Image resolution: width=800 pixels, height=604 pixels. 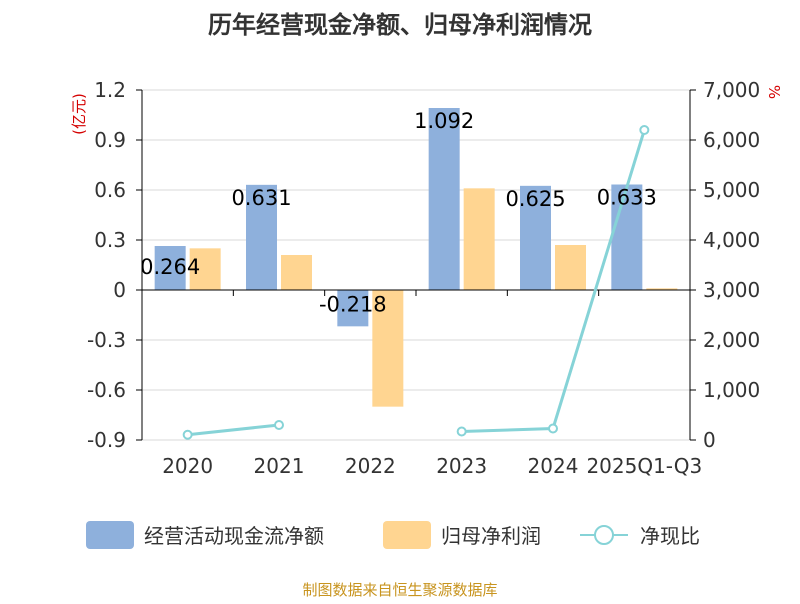 What do you see at coordinates (731, 290) in the screenshot?
I see `right-tick-label: 3,000` at bounding box center [731, 290].